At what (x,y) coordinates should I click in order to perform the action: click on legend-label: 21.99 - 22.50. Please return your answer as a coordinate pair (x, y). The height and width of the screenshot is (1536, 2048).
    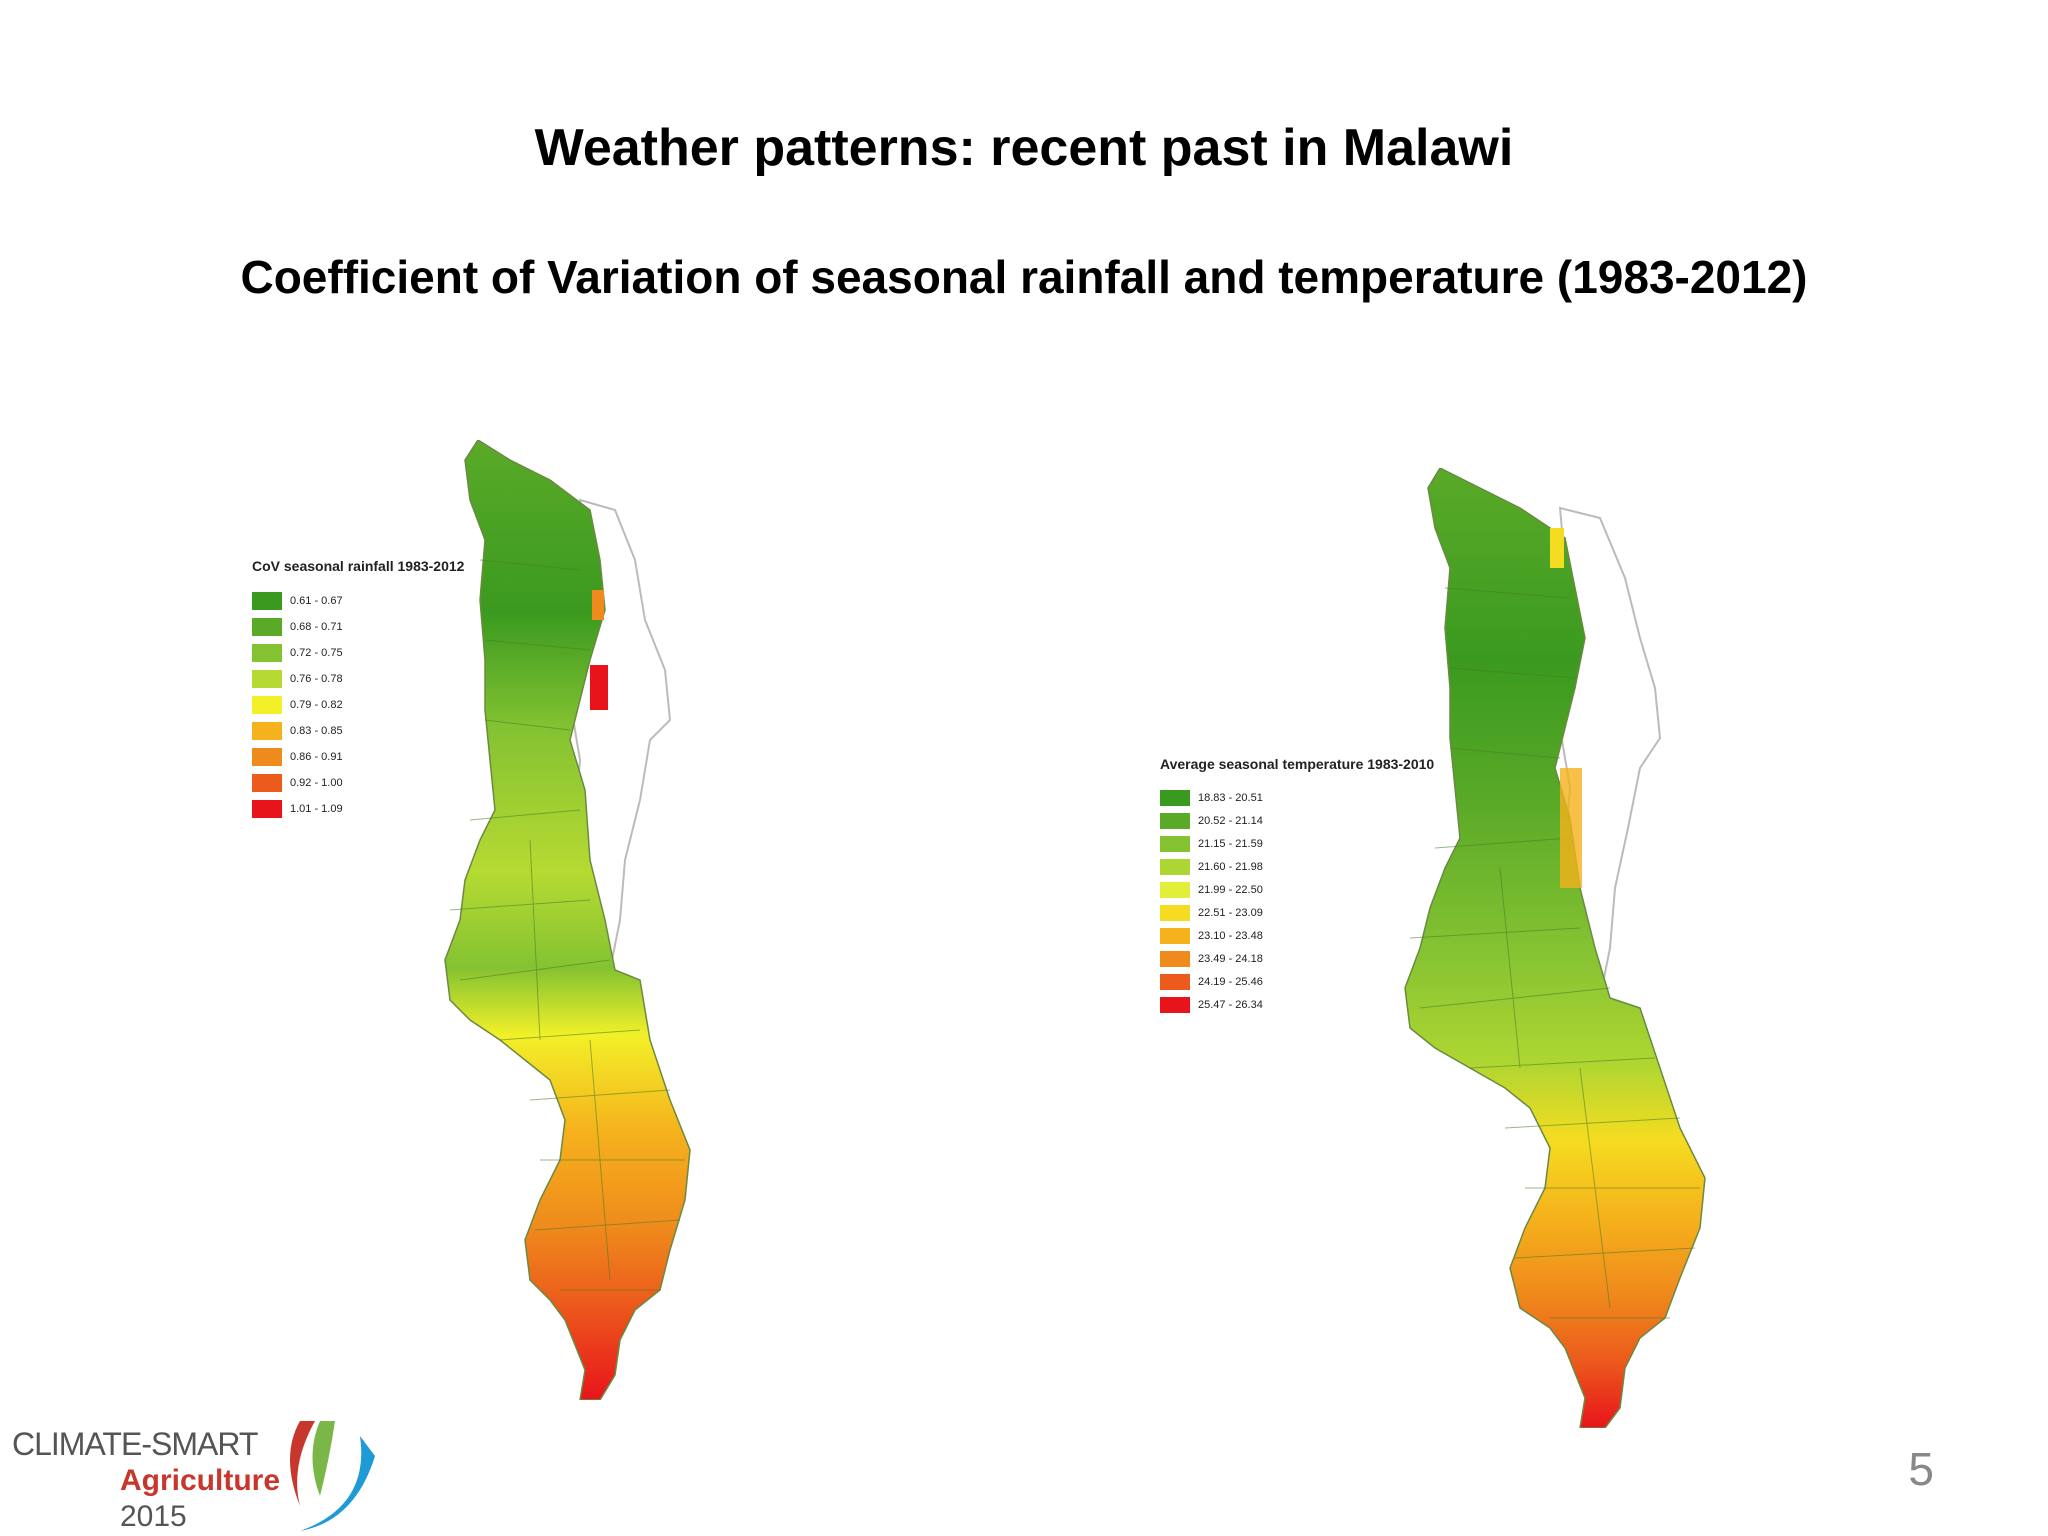
    Looking at the image, I should click on (1230, 889).